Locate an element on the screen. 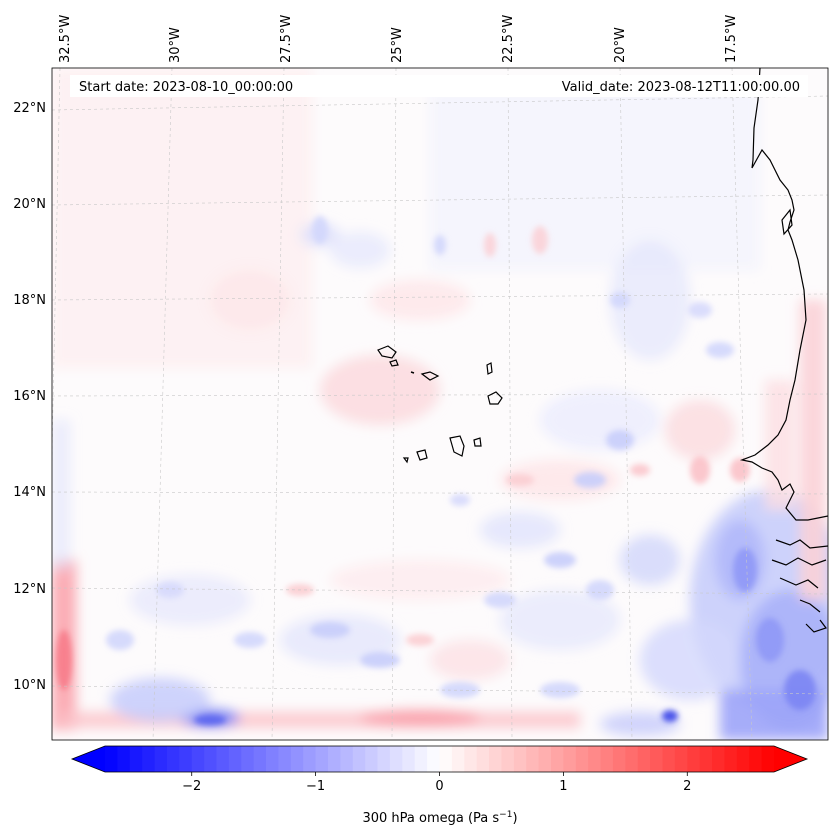  lon-tick-label: 27.5°W is located at coordinates (286, 39).